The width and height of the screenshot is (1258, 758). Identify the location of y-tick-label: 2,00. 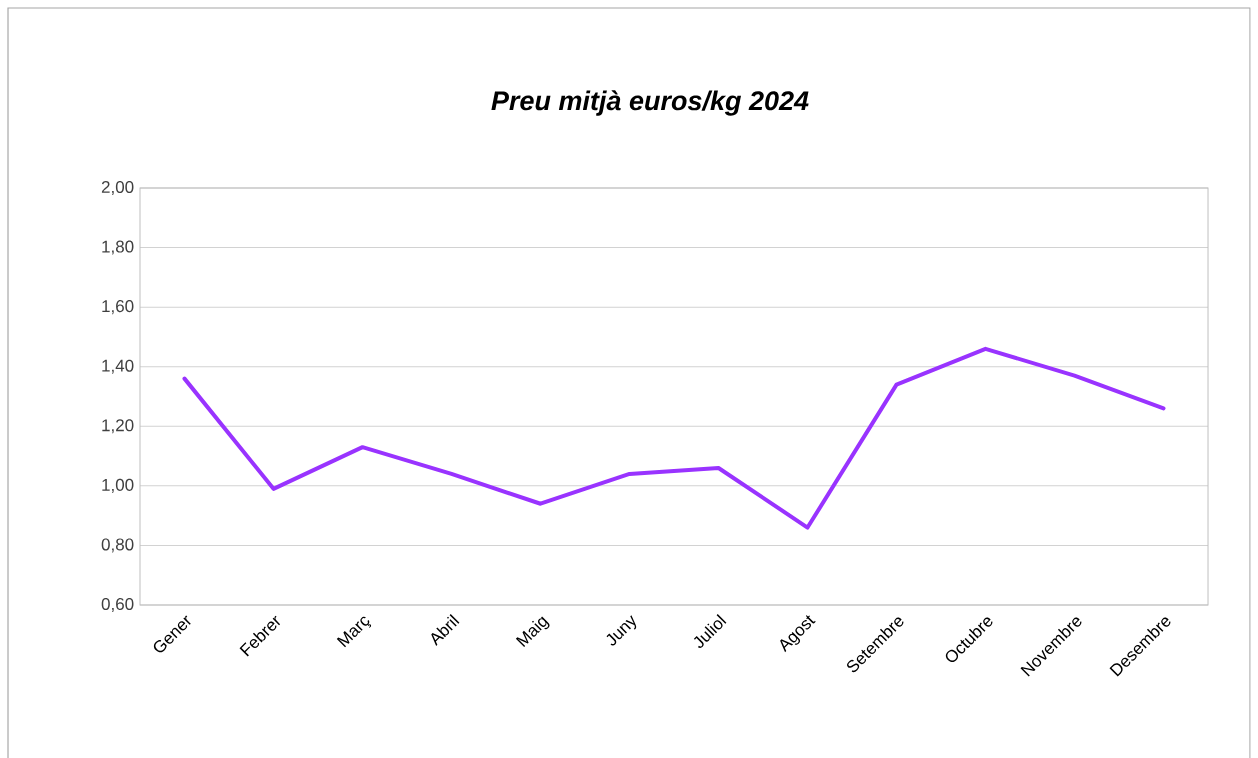
(117, 188).